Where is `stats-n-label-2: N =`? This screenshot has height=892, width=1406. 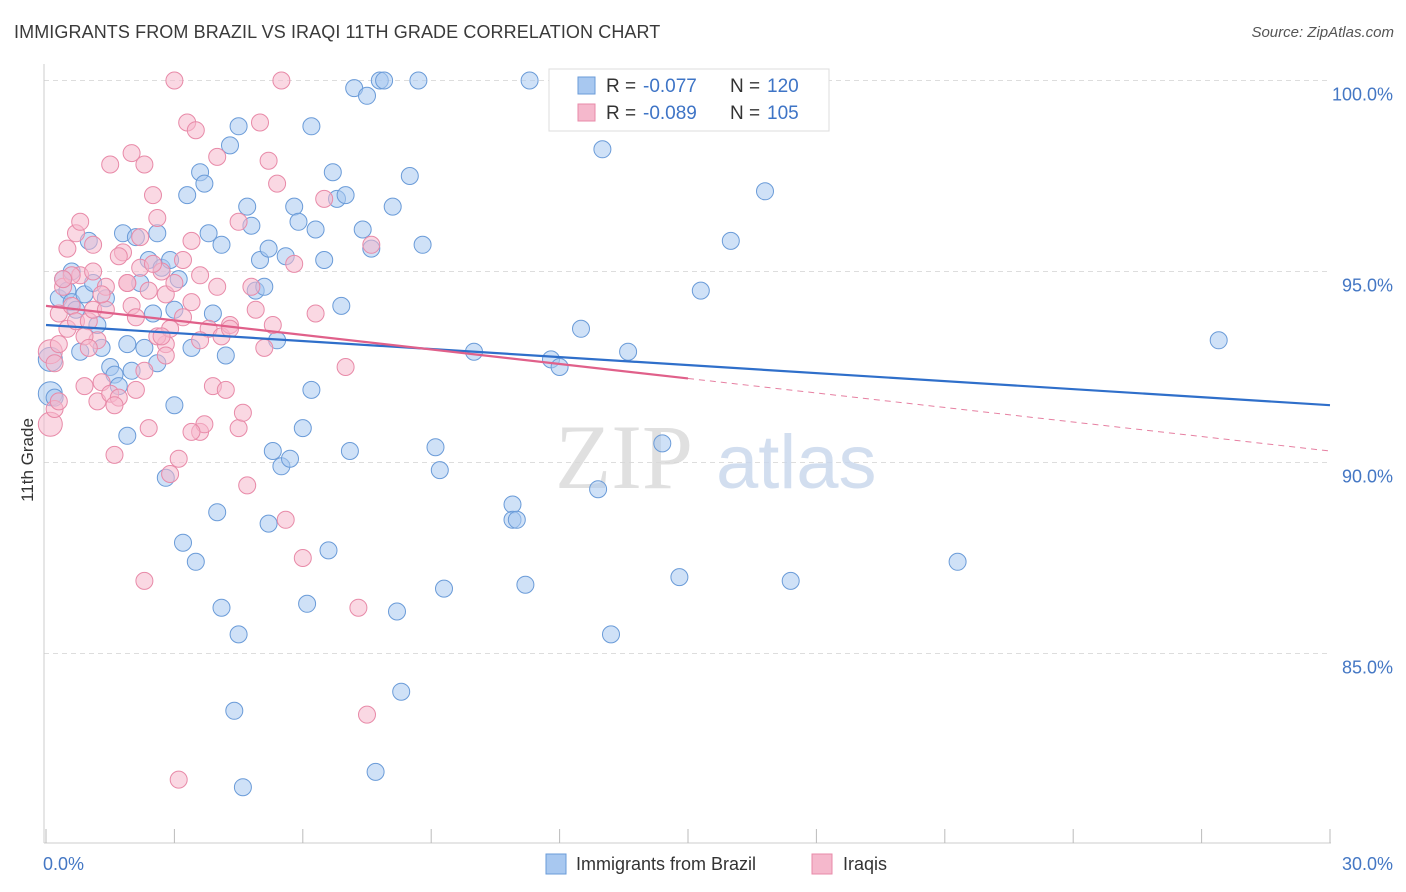 stats-n-label-2: N = is located at coordinates (745, 113).